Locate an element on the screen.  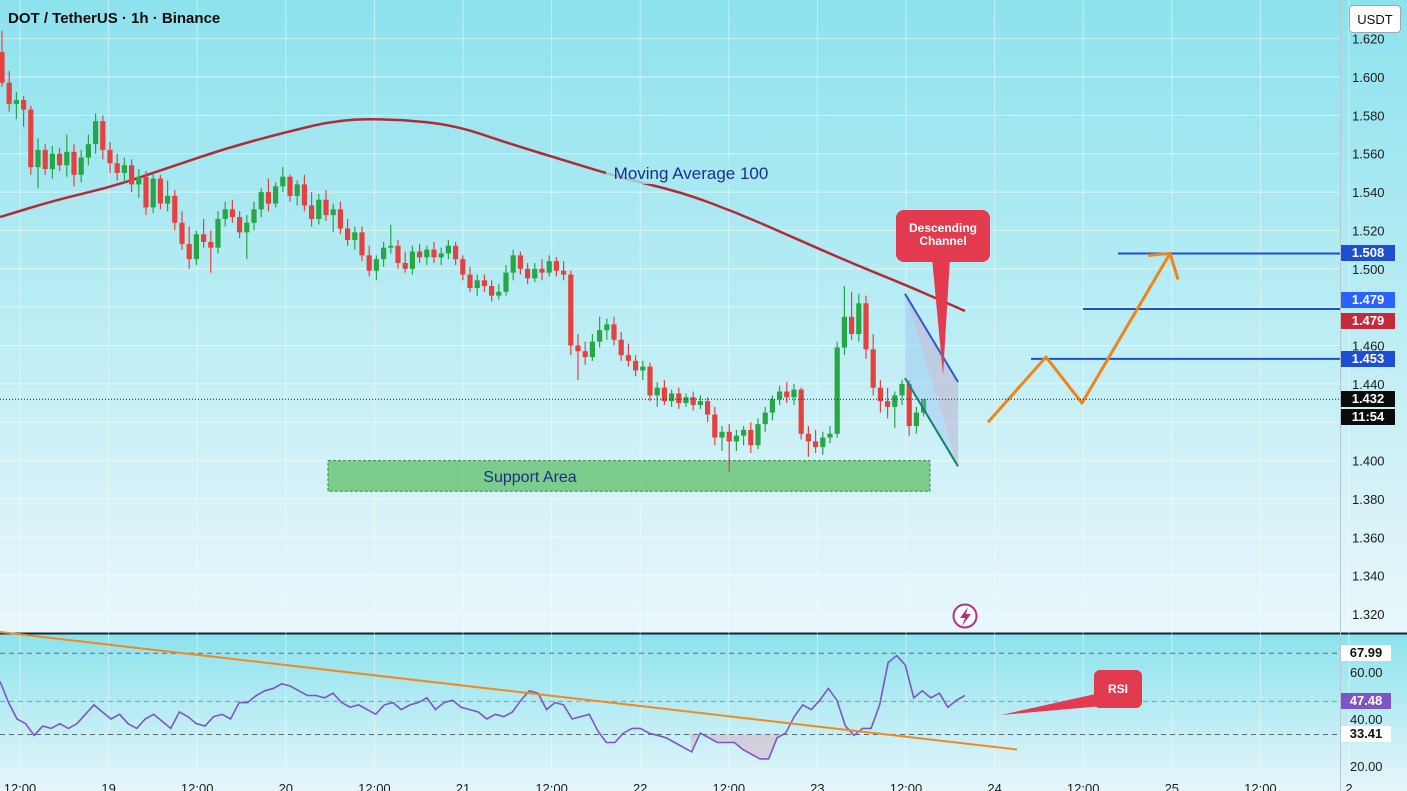
price-tick-label: 1.320 is located at coordinates (1368, 614).